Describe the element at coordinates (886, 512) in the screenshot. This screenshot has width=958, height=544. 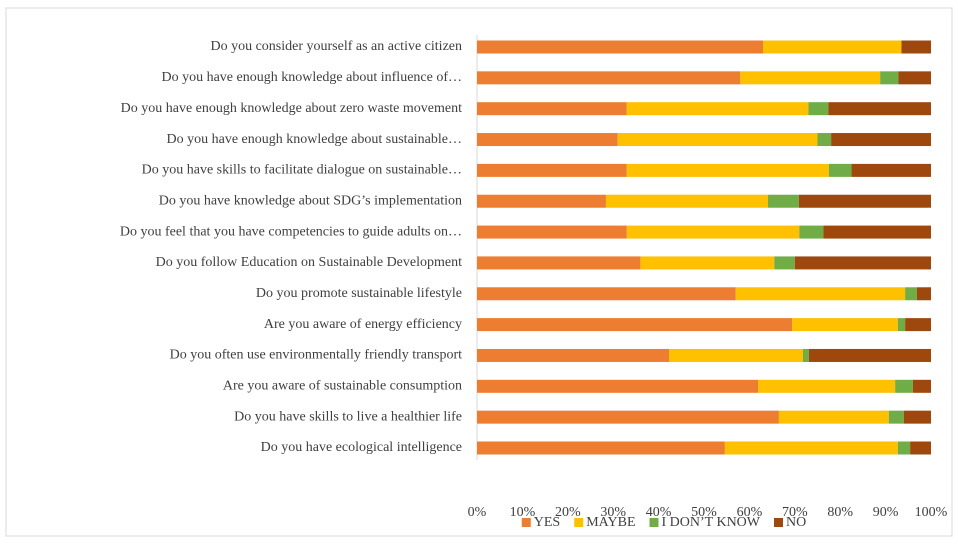
I see `x-tick-label: 90%` at that location.